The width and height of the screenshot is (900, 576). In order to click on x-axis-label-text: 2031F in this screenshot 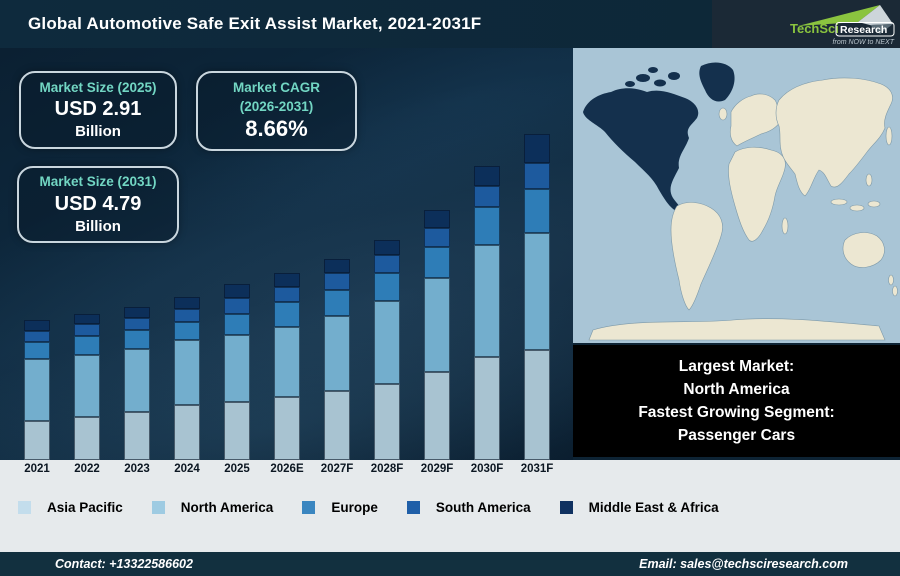, I will do `click(537, 469)`.